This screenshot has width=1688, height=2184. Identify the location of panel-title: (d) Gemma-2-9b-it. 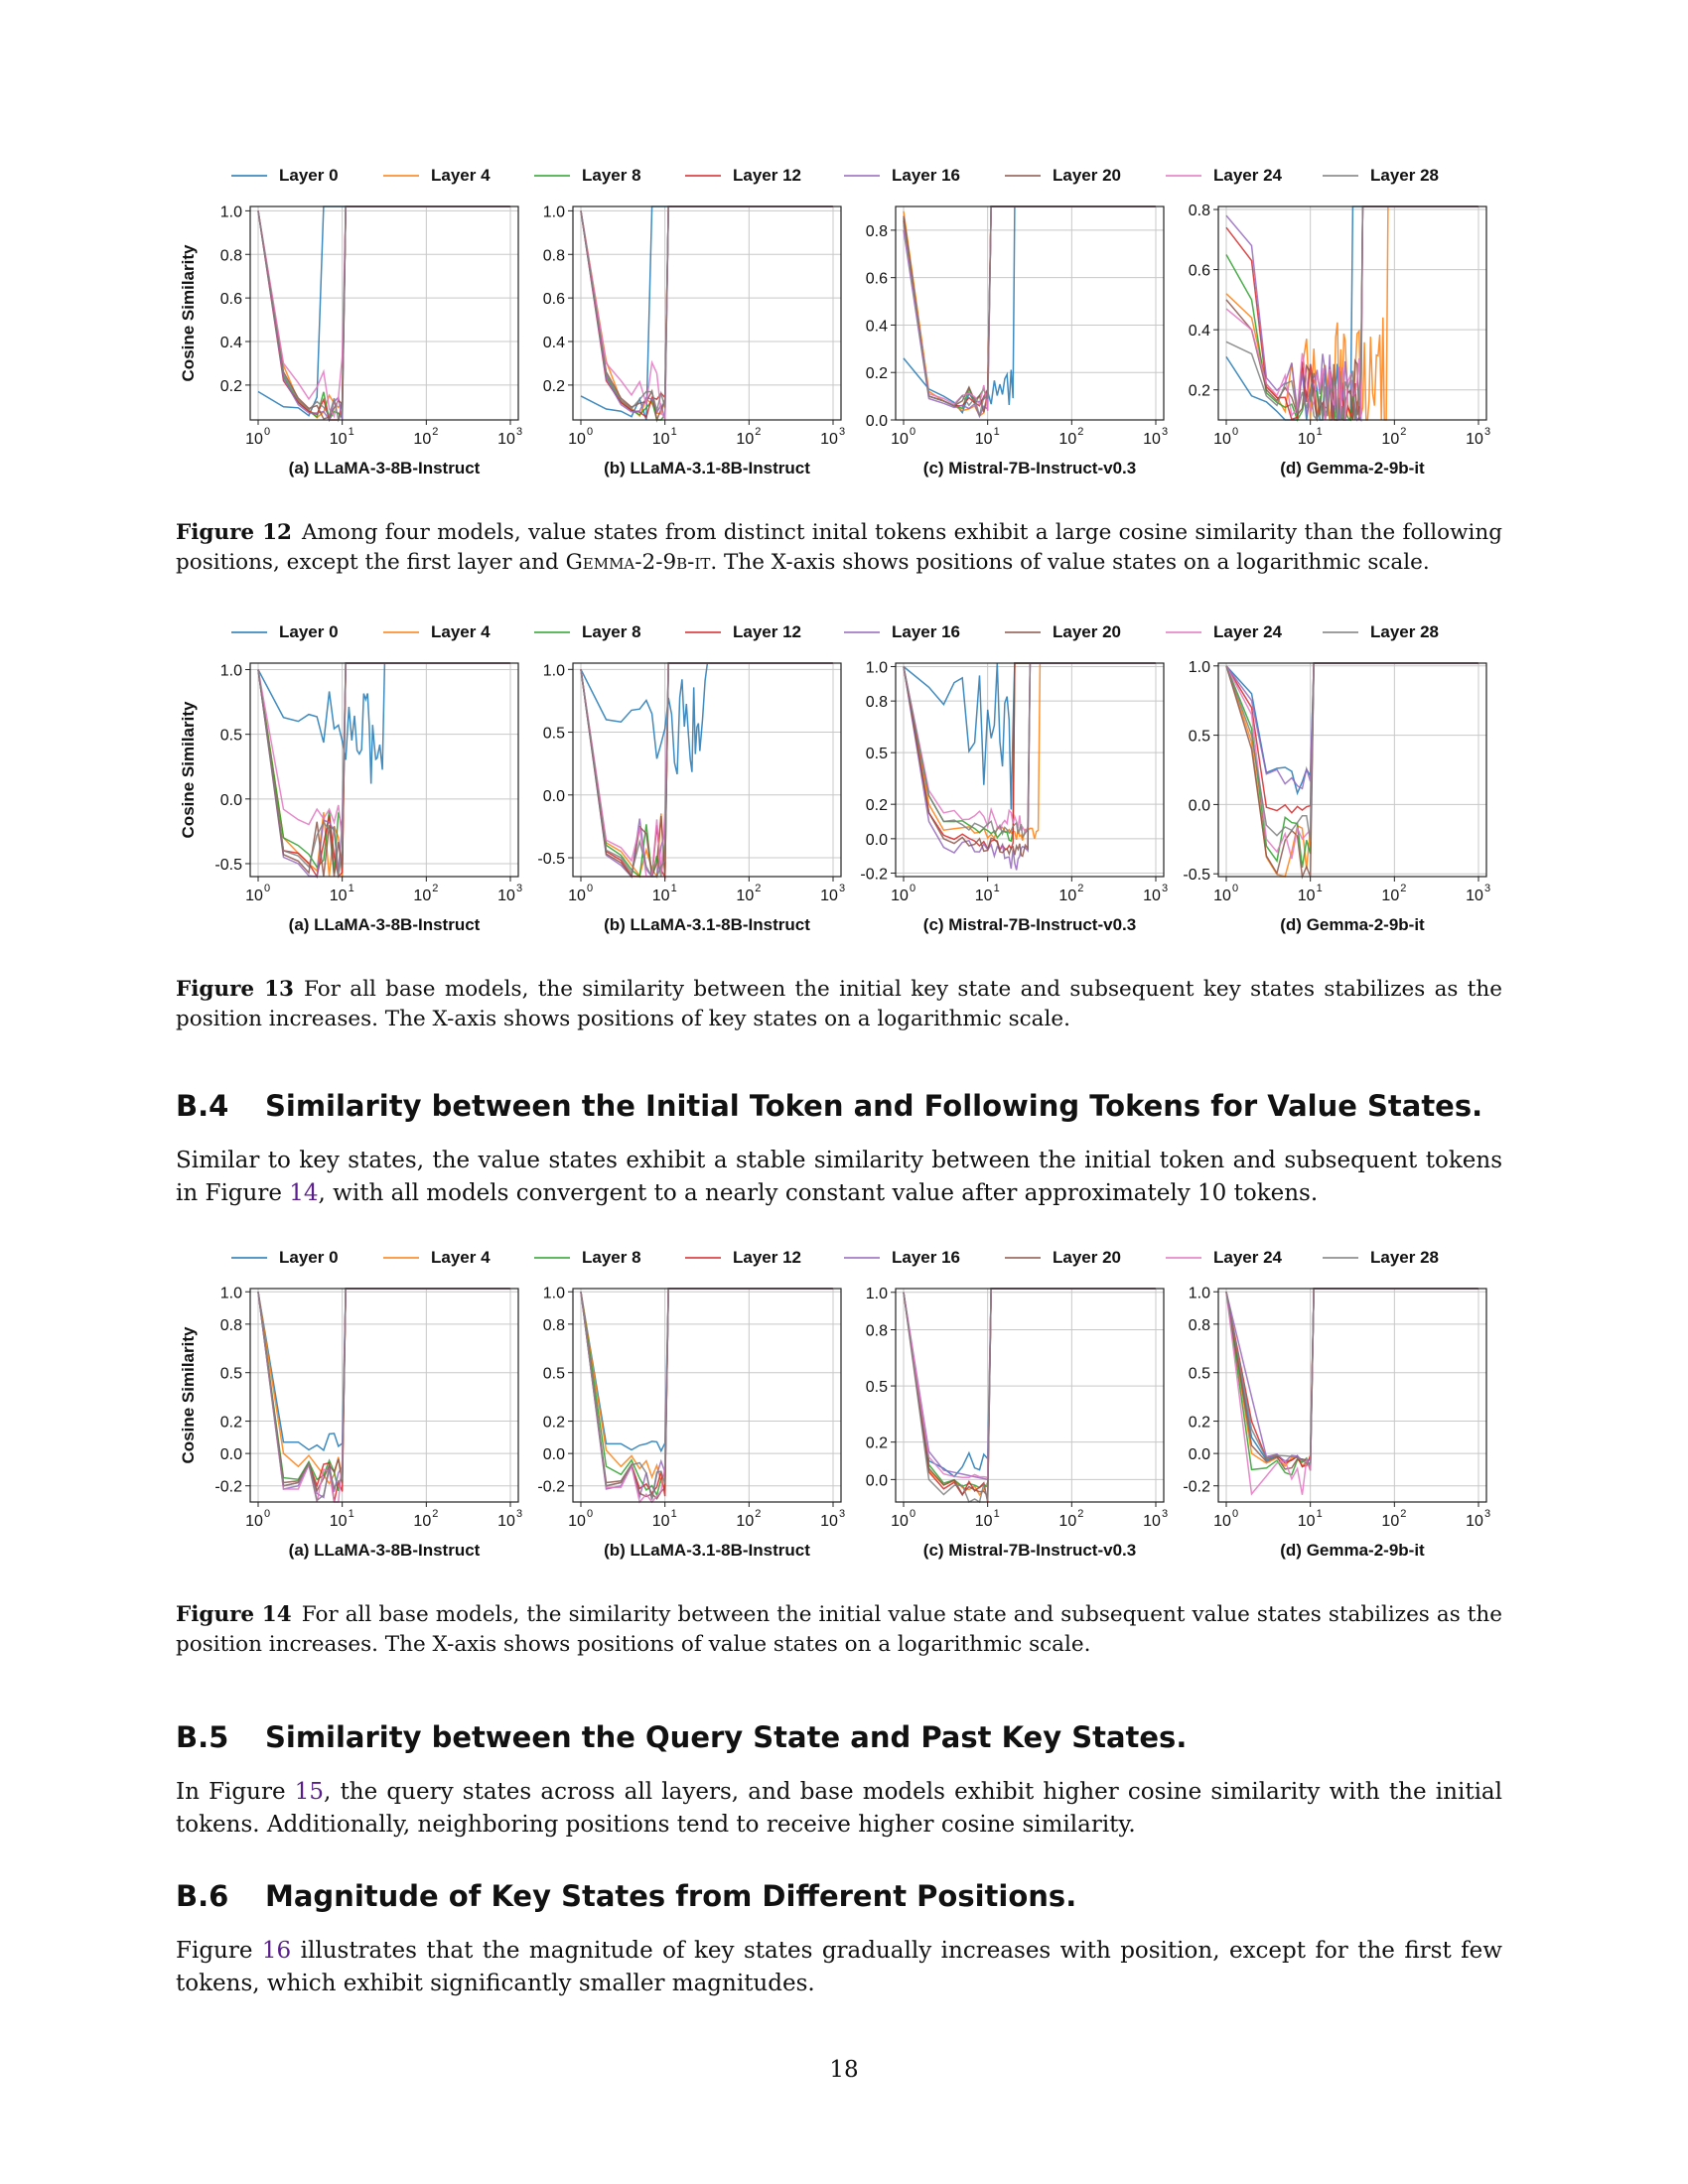
(1352, 468).